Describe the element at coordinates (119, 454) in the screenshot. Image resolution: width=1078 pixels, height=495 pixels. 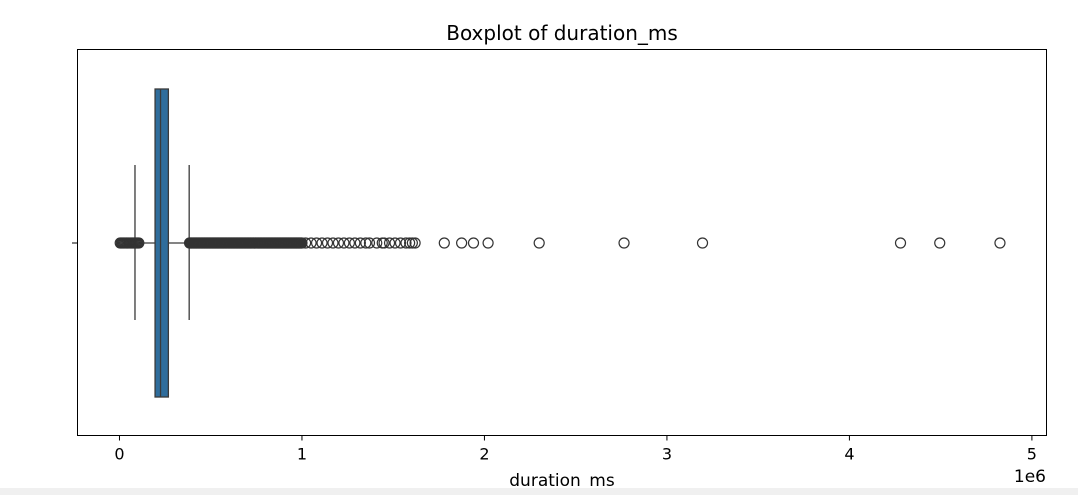
I see `x-tick-label: 0` at that location.